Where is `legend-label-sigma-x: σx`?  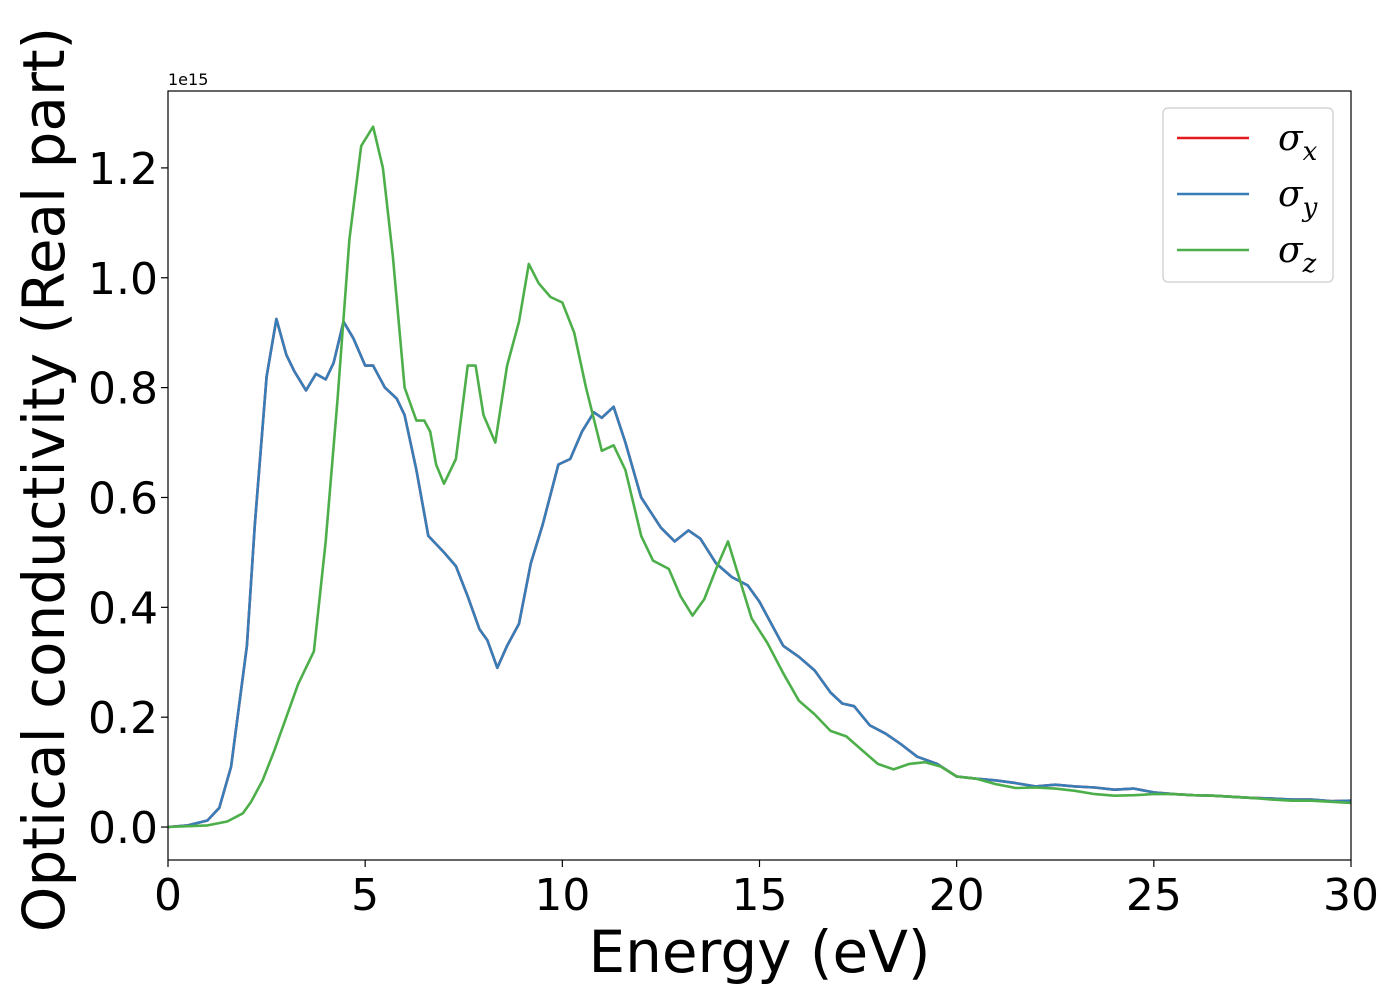 legend-label-sigma-x: σx is located at coordinates (1298, 142).